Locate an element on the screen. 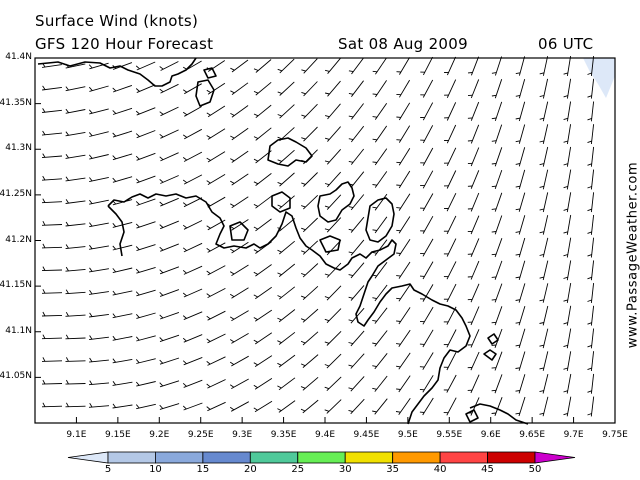  forecast-time: 06 UTC is located at coordinates (566, 44).